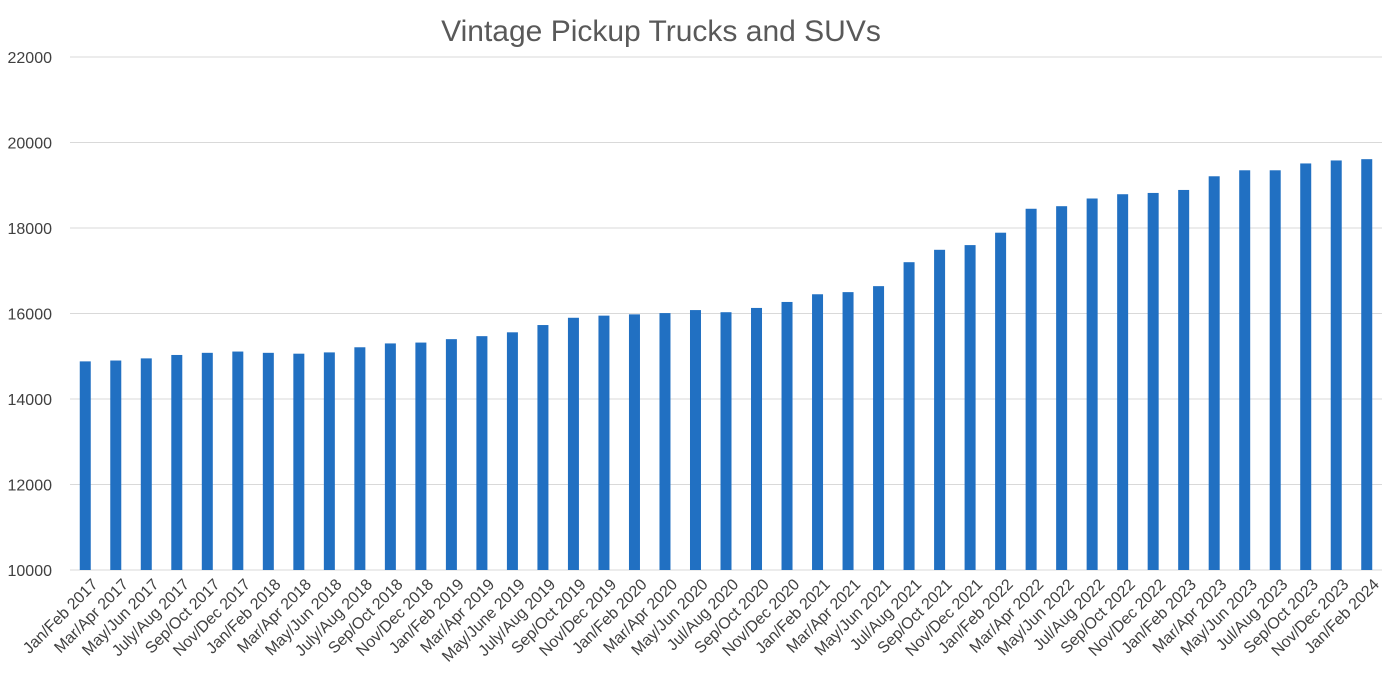 The image size is (1390, 689). What do you see at coordinates (30, 229) in the screenshot?
I see `y-tick-label: 18000` at bounding box center [30, 229].